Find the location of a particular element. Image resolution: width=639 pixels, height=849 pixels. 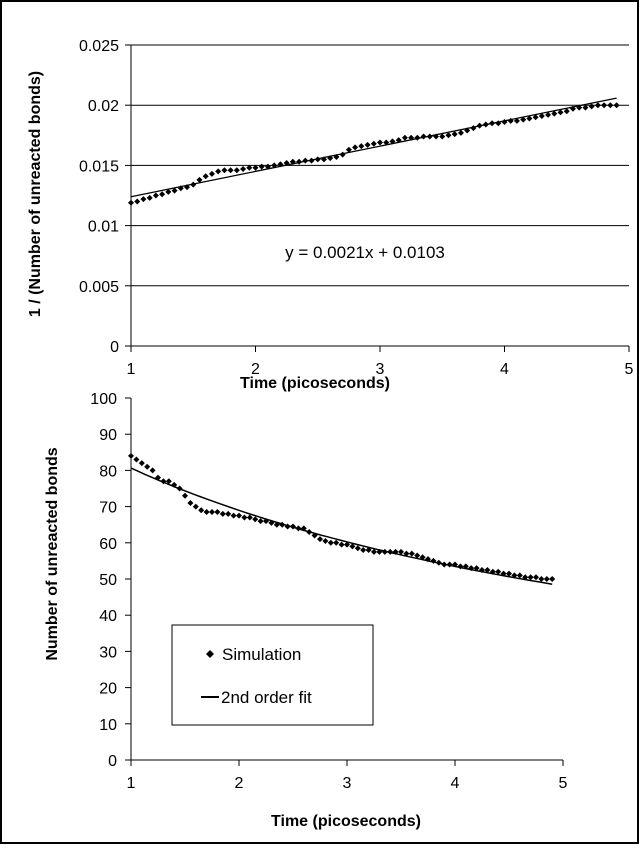

c2-x-tick-label: 4 is located at coordinates (455, 783).